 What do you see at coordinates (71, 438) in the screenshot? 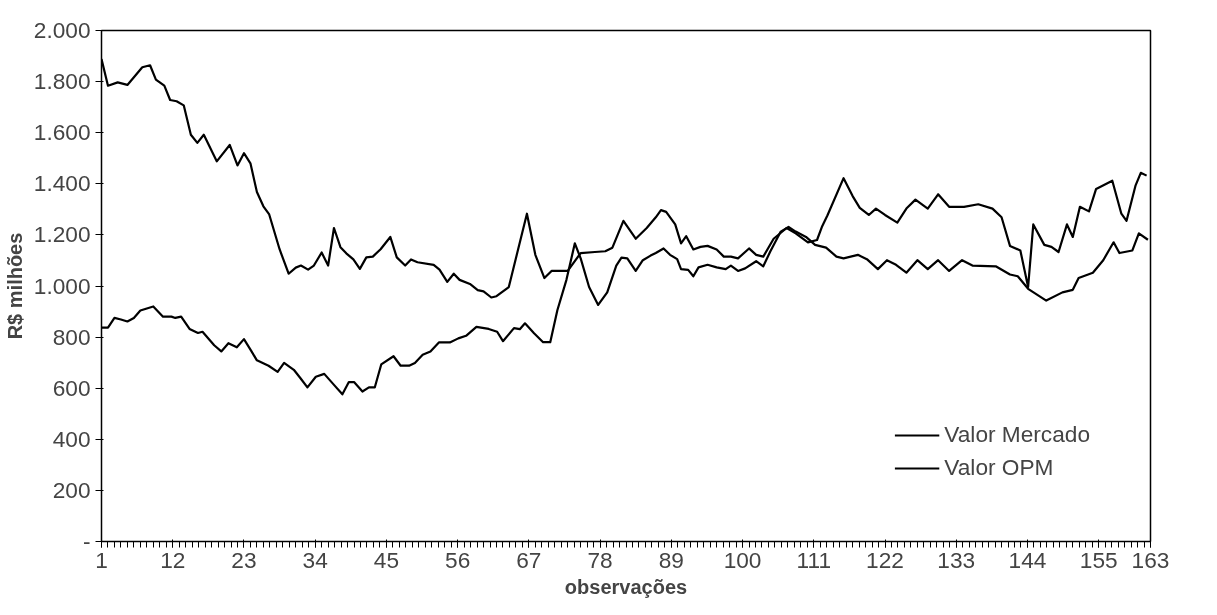
I see `y-tick-label: 400` at bounding box center [71, 438].